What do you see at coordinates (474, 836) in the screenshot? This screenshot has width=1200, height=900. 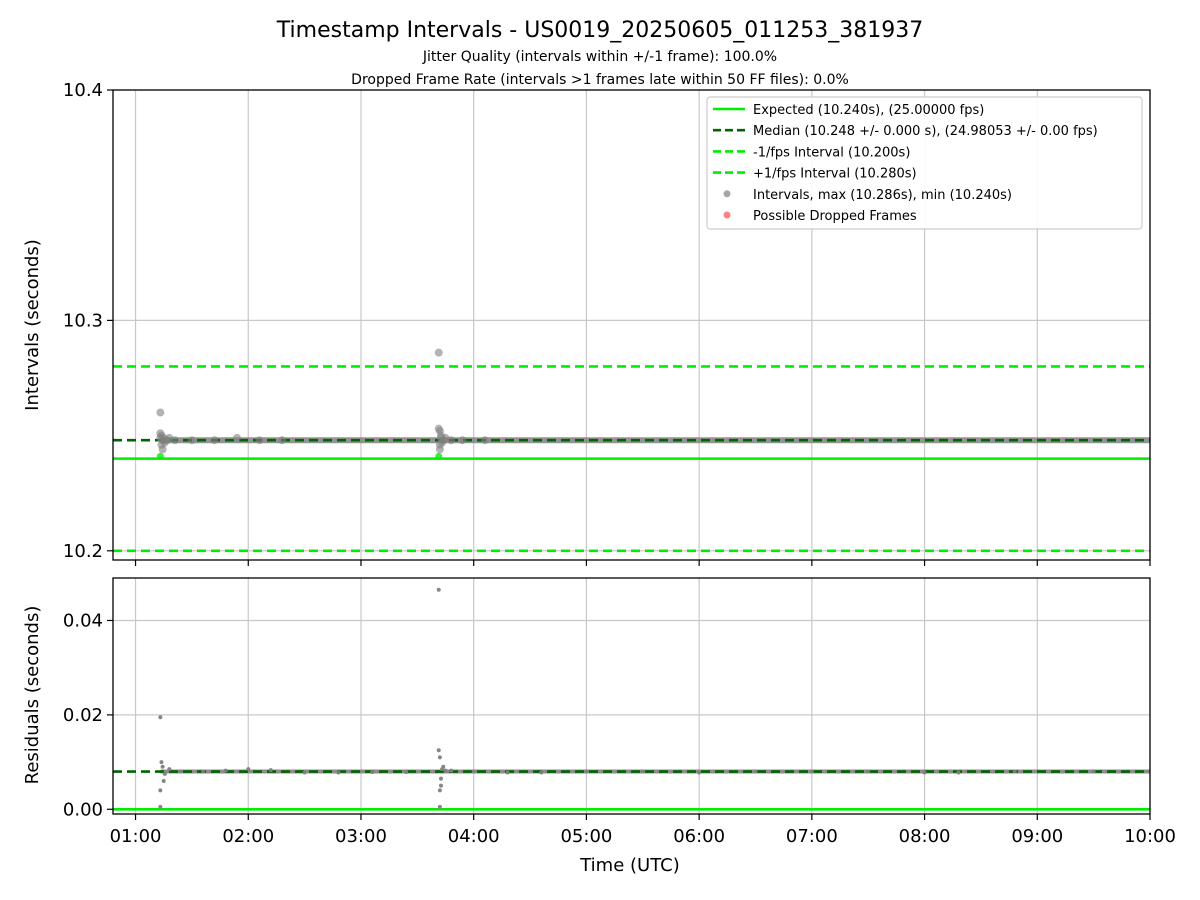 I see `x-tick-label: 04:00` at bounding box center [474, 836].